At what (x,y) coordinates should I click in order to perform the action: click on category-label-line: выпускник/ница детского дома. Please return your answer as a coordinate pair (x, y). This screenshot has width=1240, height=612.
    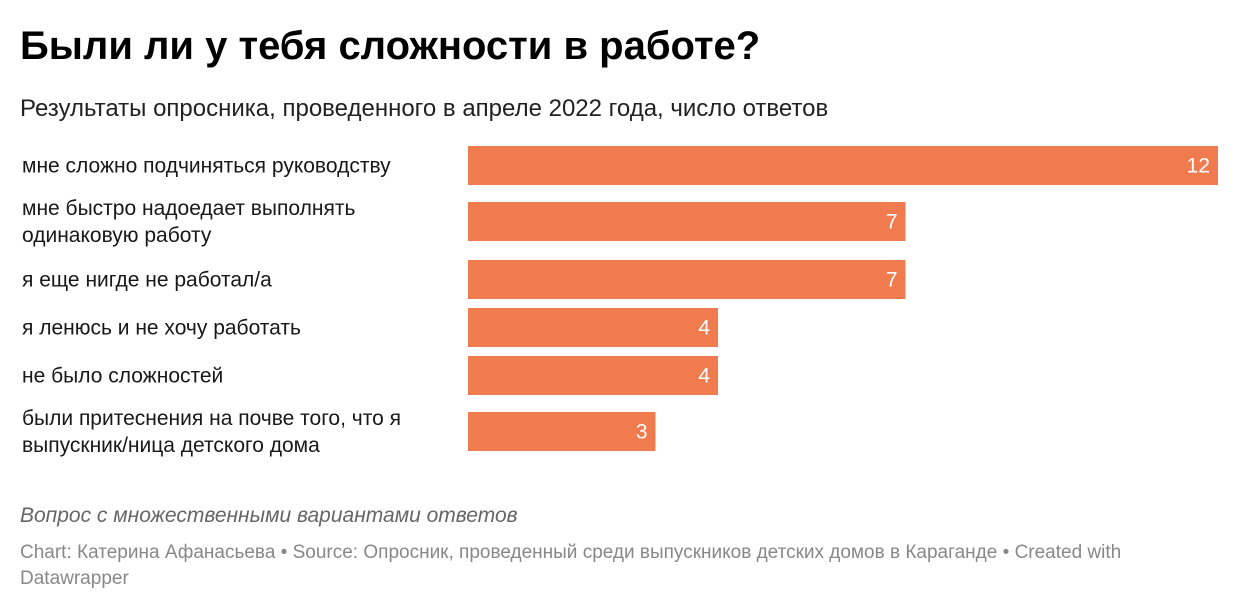
    Looking at the image, I should click on (171, 445).